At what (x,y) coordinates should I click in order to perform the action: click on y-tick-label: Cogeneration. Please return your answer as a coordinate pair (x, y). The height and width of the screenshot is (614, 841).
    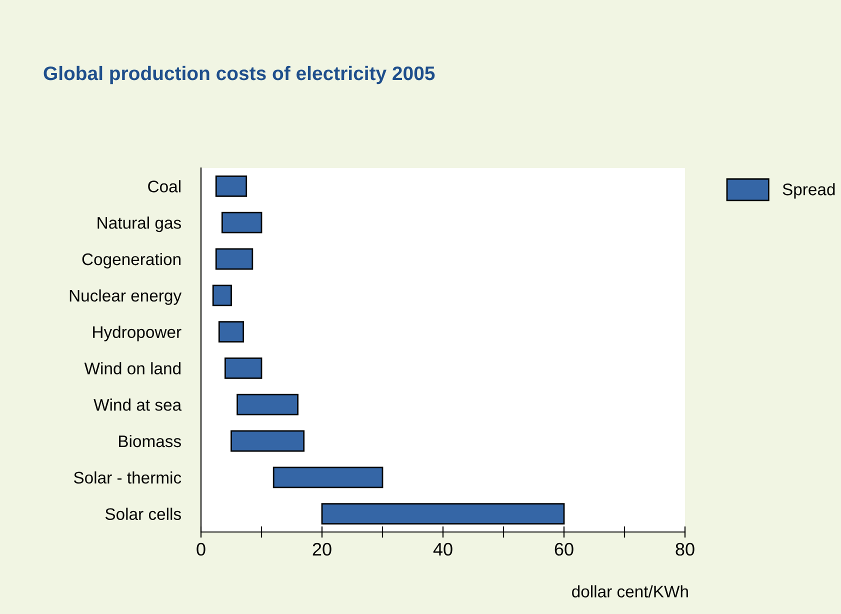
    Looking at the image, I should click on (131, 260).